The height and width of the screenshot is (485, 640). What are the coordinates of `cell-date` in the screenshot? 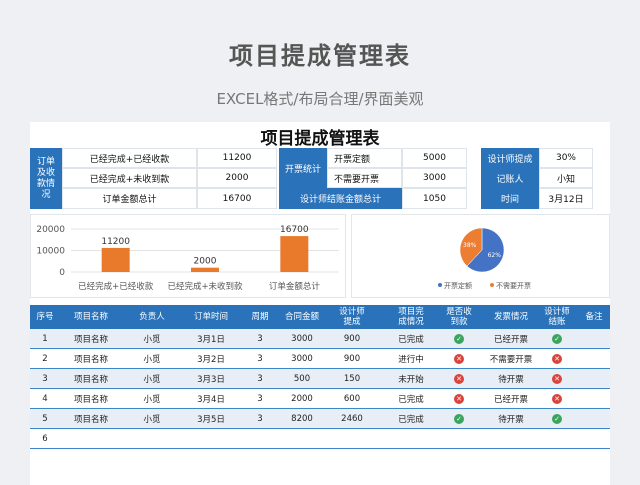 It's located at (211, 439).